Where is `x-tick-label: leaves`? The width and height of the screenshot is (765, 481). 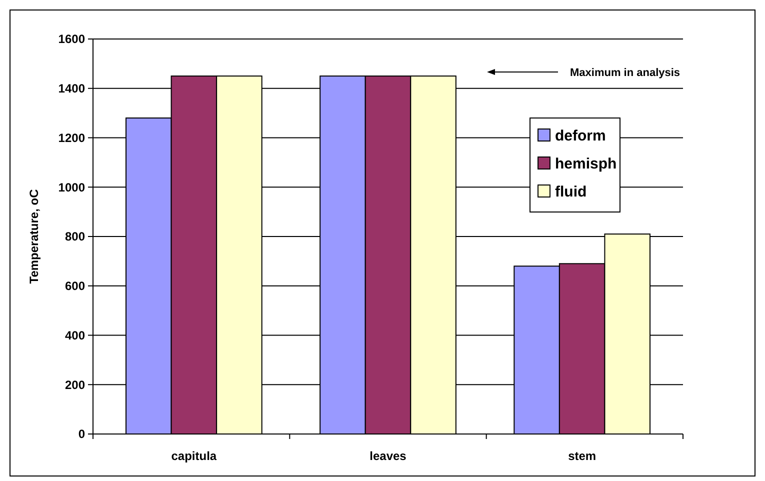 x-tick-label: leaves is located at coordinates (388, 456).